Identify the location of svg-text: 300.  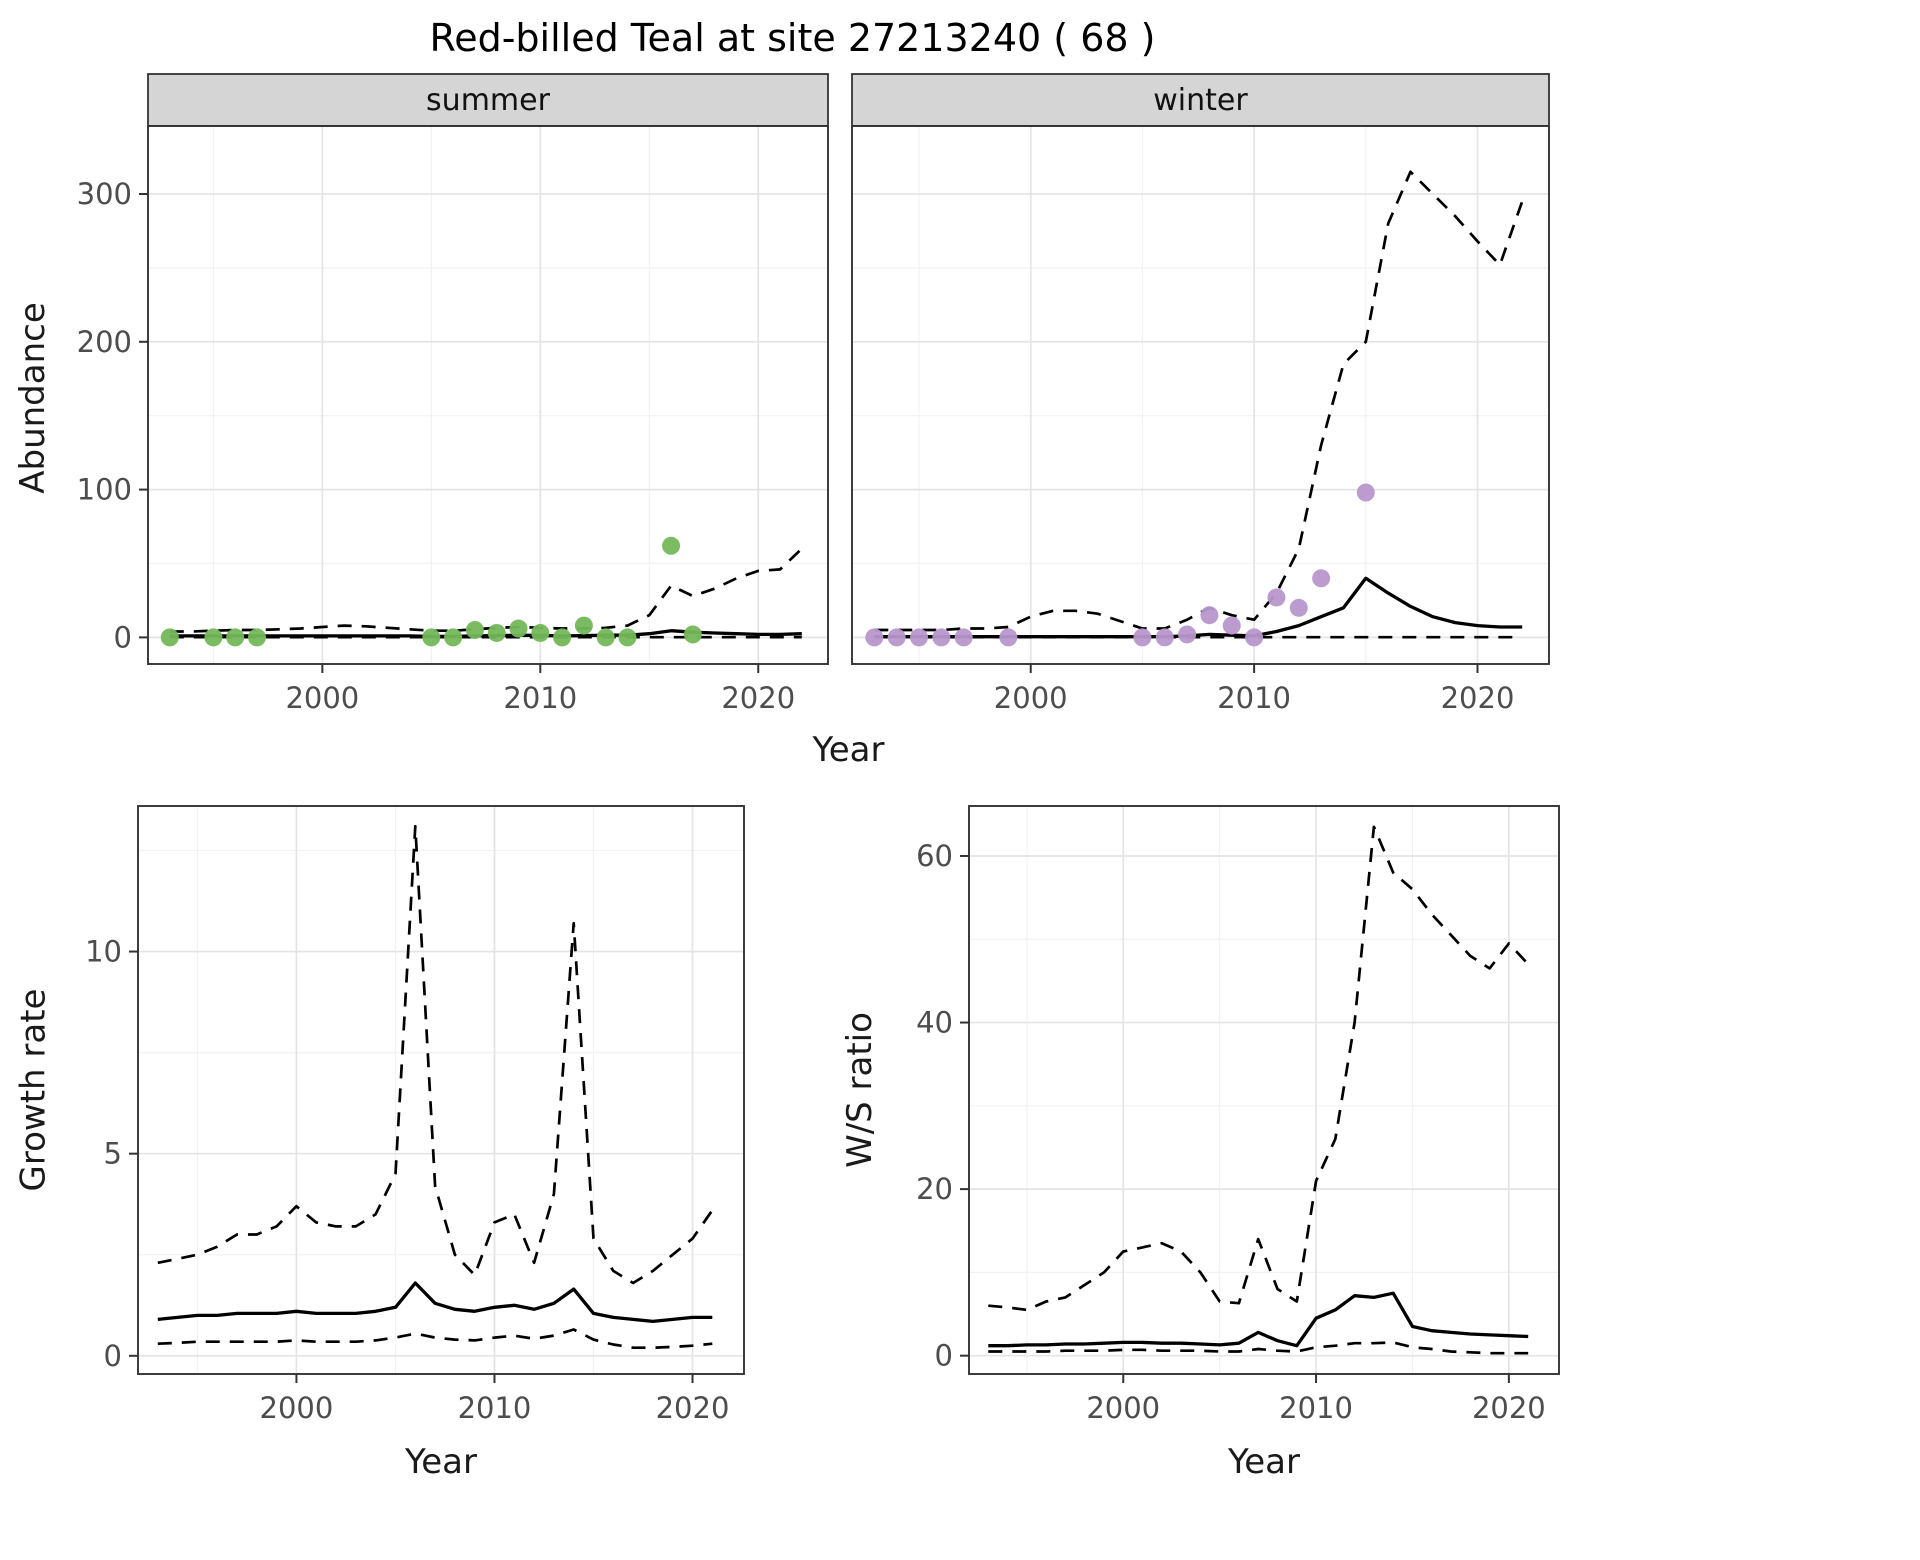
(104, 194).